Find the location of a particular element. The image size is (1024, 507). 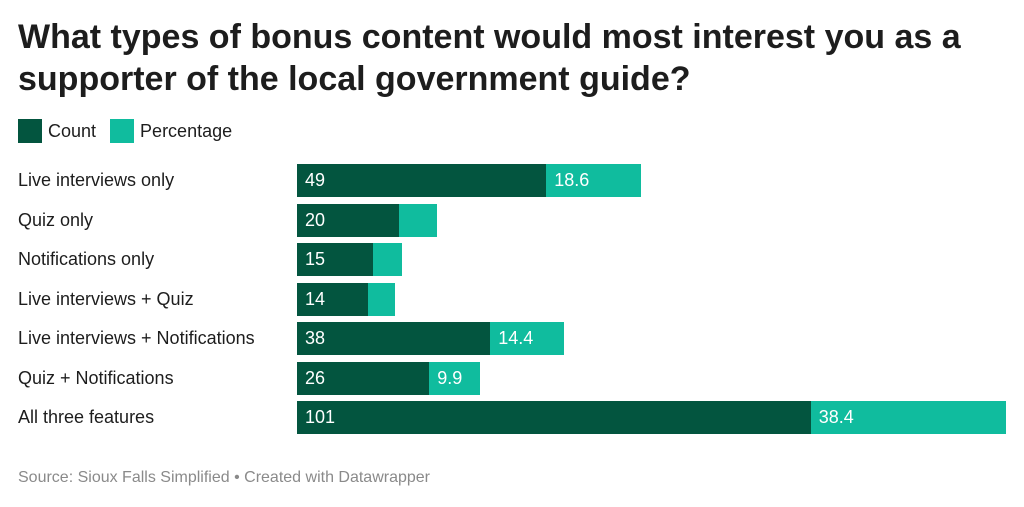

legend-item-count: Count is located at coordinates (57, 131).